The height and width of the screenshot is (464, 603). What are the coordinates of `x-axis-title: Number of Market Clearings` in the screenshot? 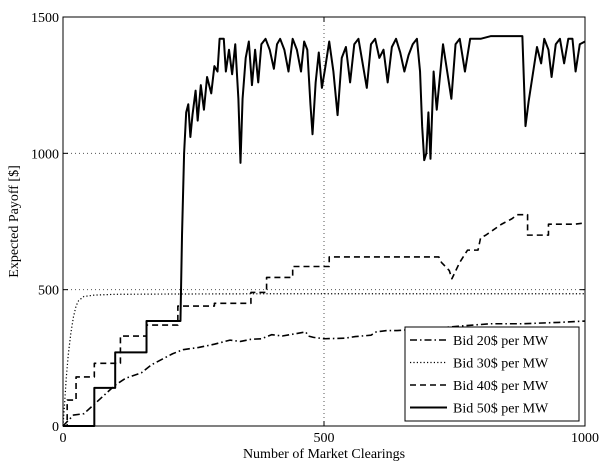 It's located at (324, 454).